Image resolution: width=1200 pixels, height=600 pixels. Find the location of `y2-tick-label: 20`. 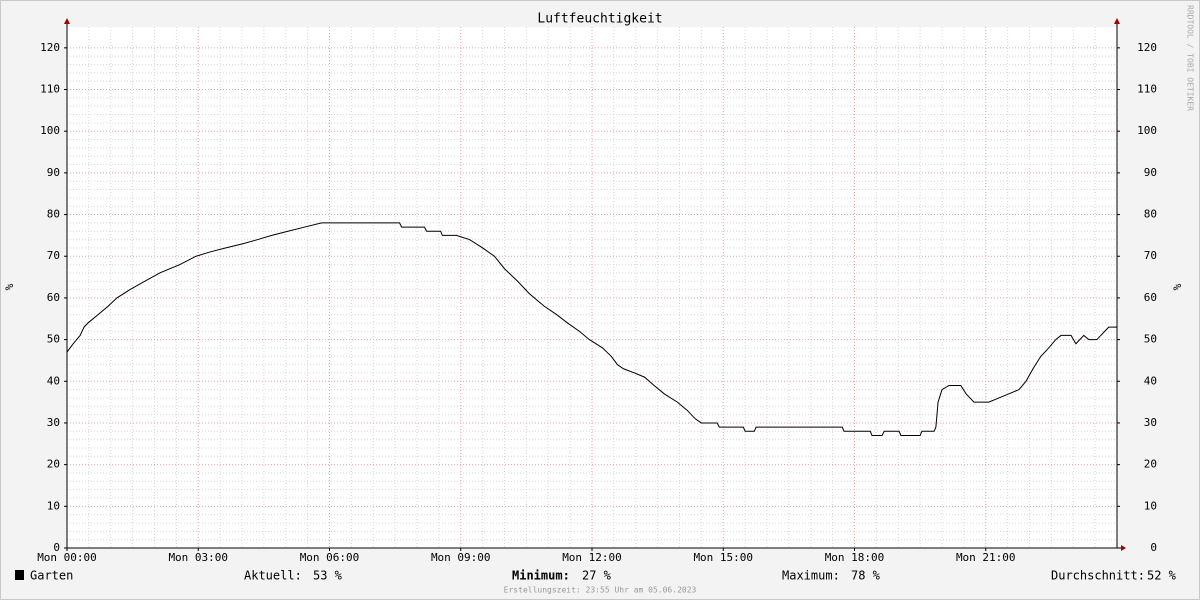

y2-tick-label: 20 is located at coordinates (1150, 464).